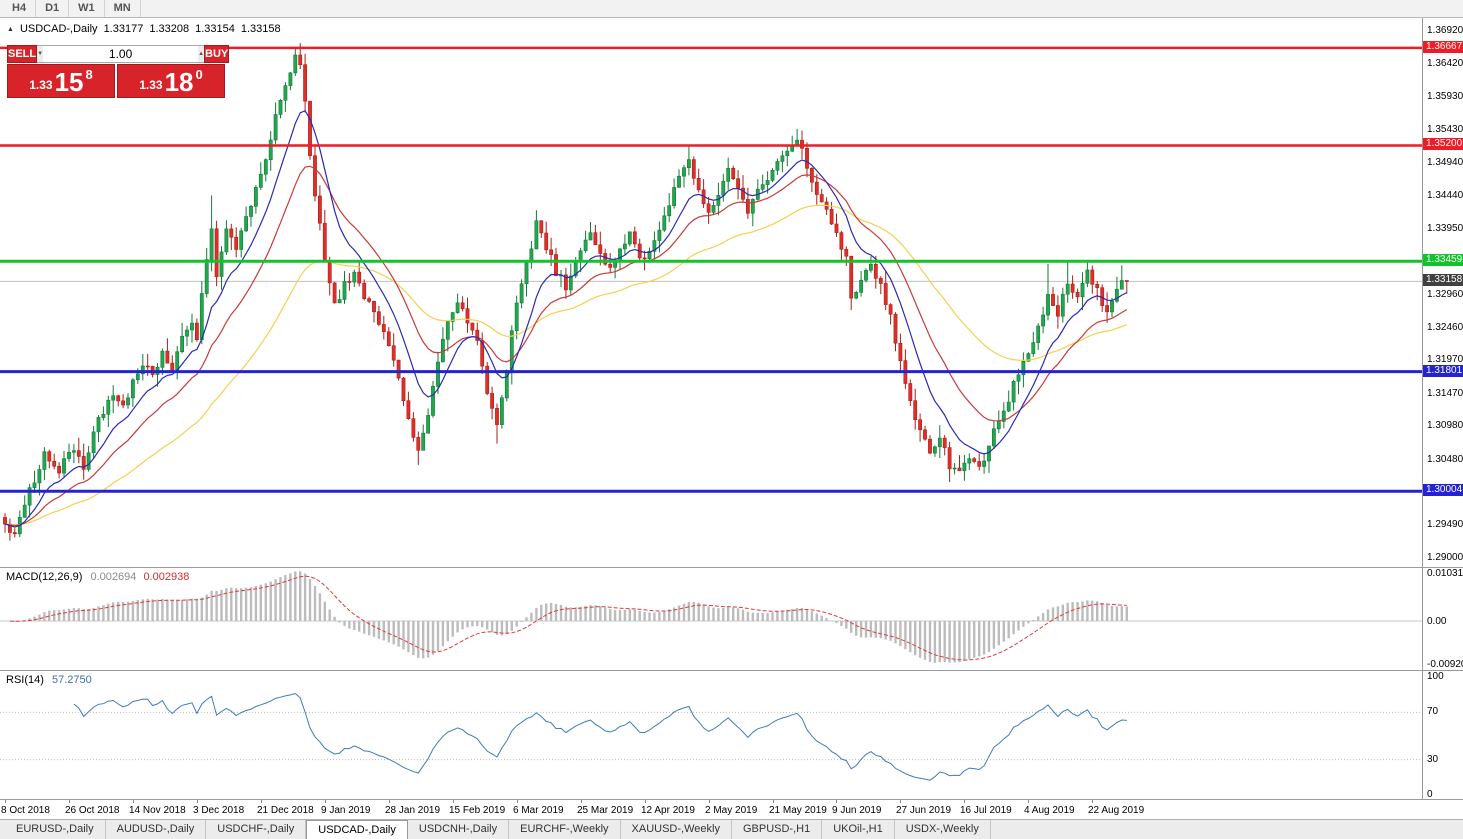  Describe the element at coordinates (1443, 144) in the screenshot. I see `level-price-badge: 1.35200` at that location.